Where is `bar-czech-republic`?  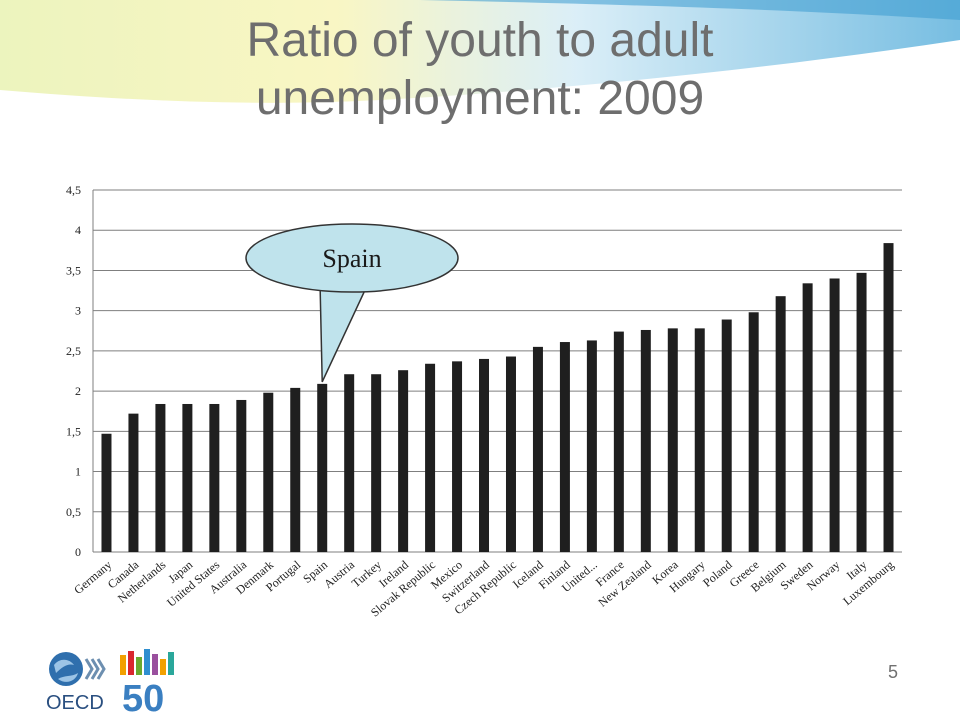 bar-czech-republic is located at coordinates (510, 454).